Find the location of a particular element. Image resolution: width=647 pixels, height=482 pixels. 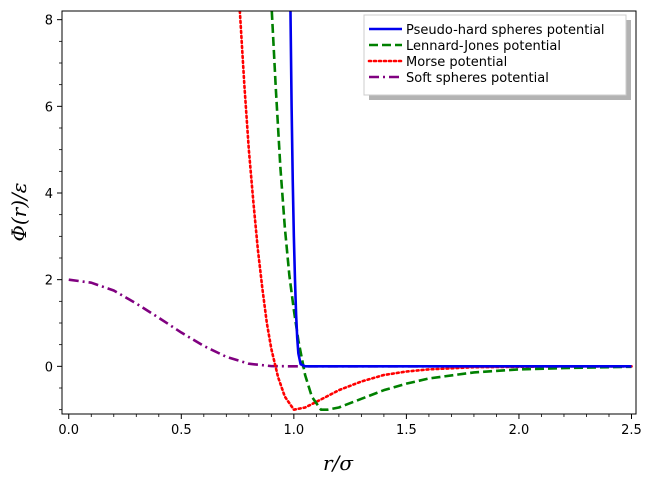

x-tick-label: 1.5 is located at coordinates (406, 430).